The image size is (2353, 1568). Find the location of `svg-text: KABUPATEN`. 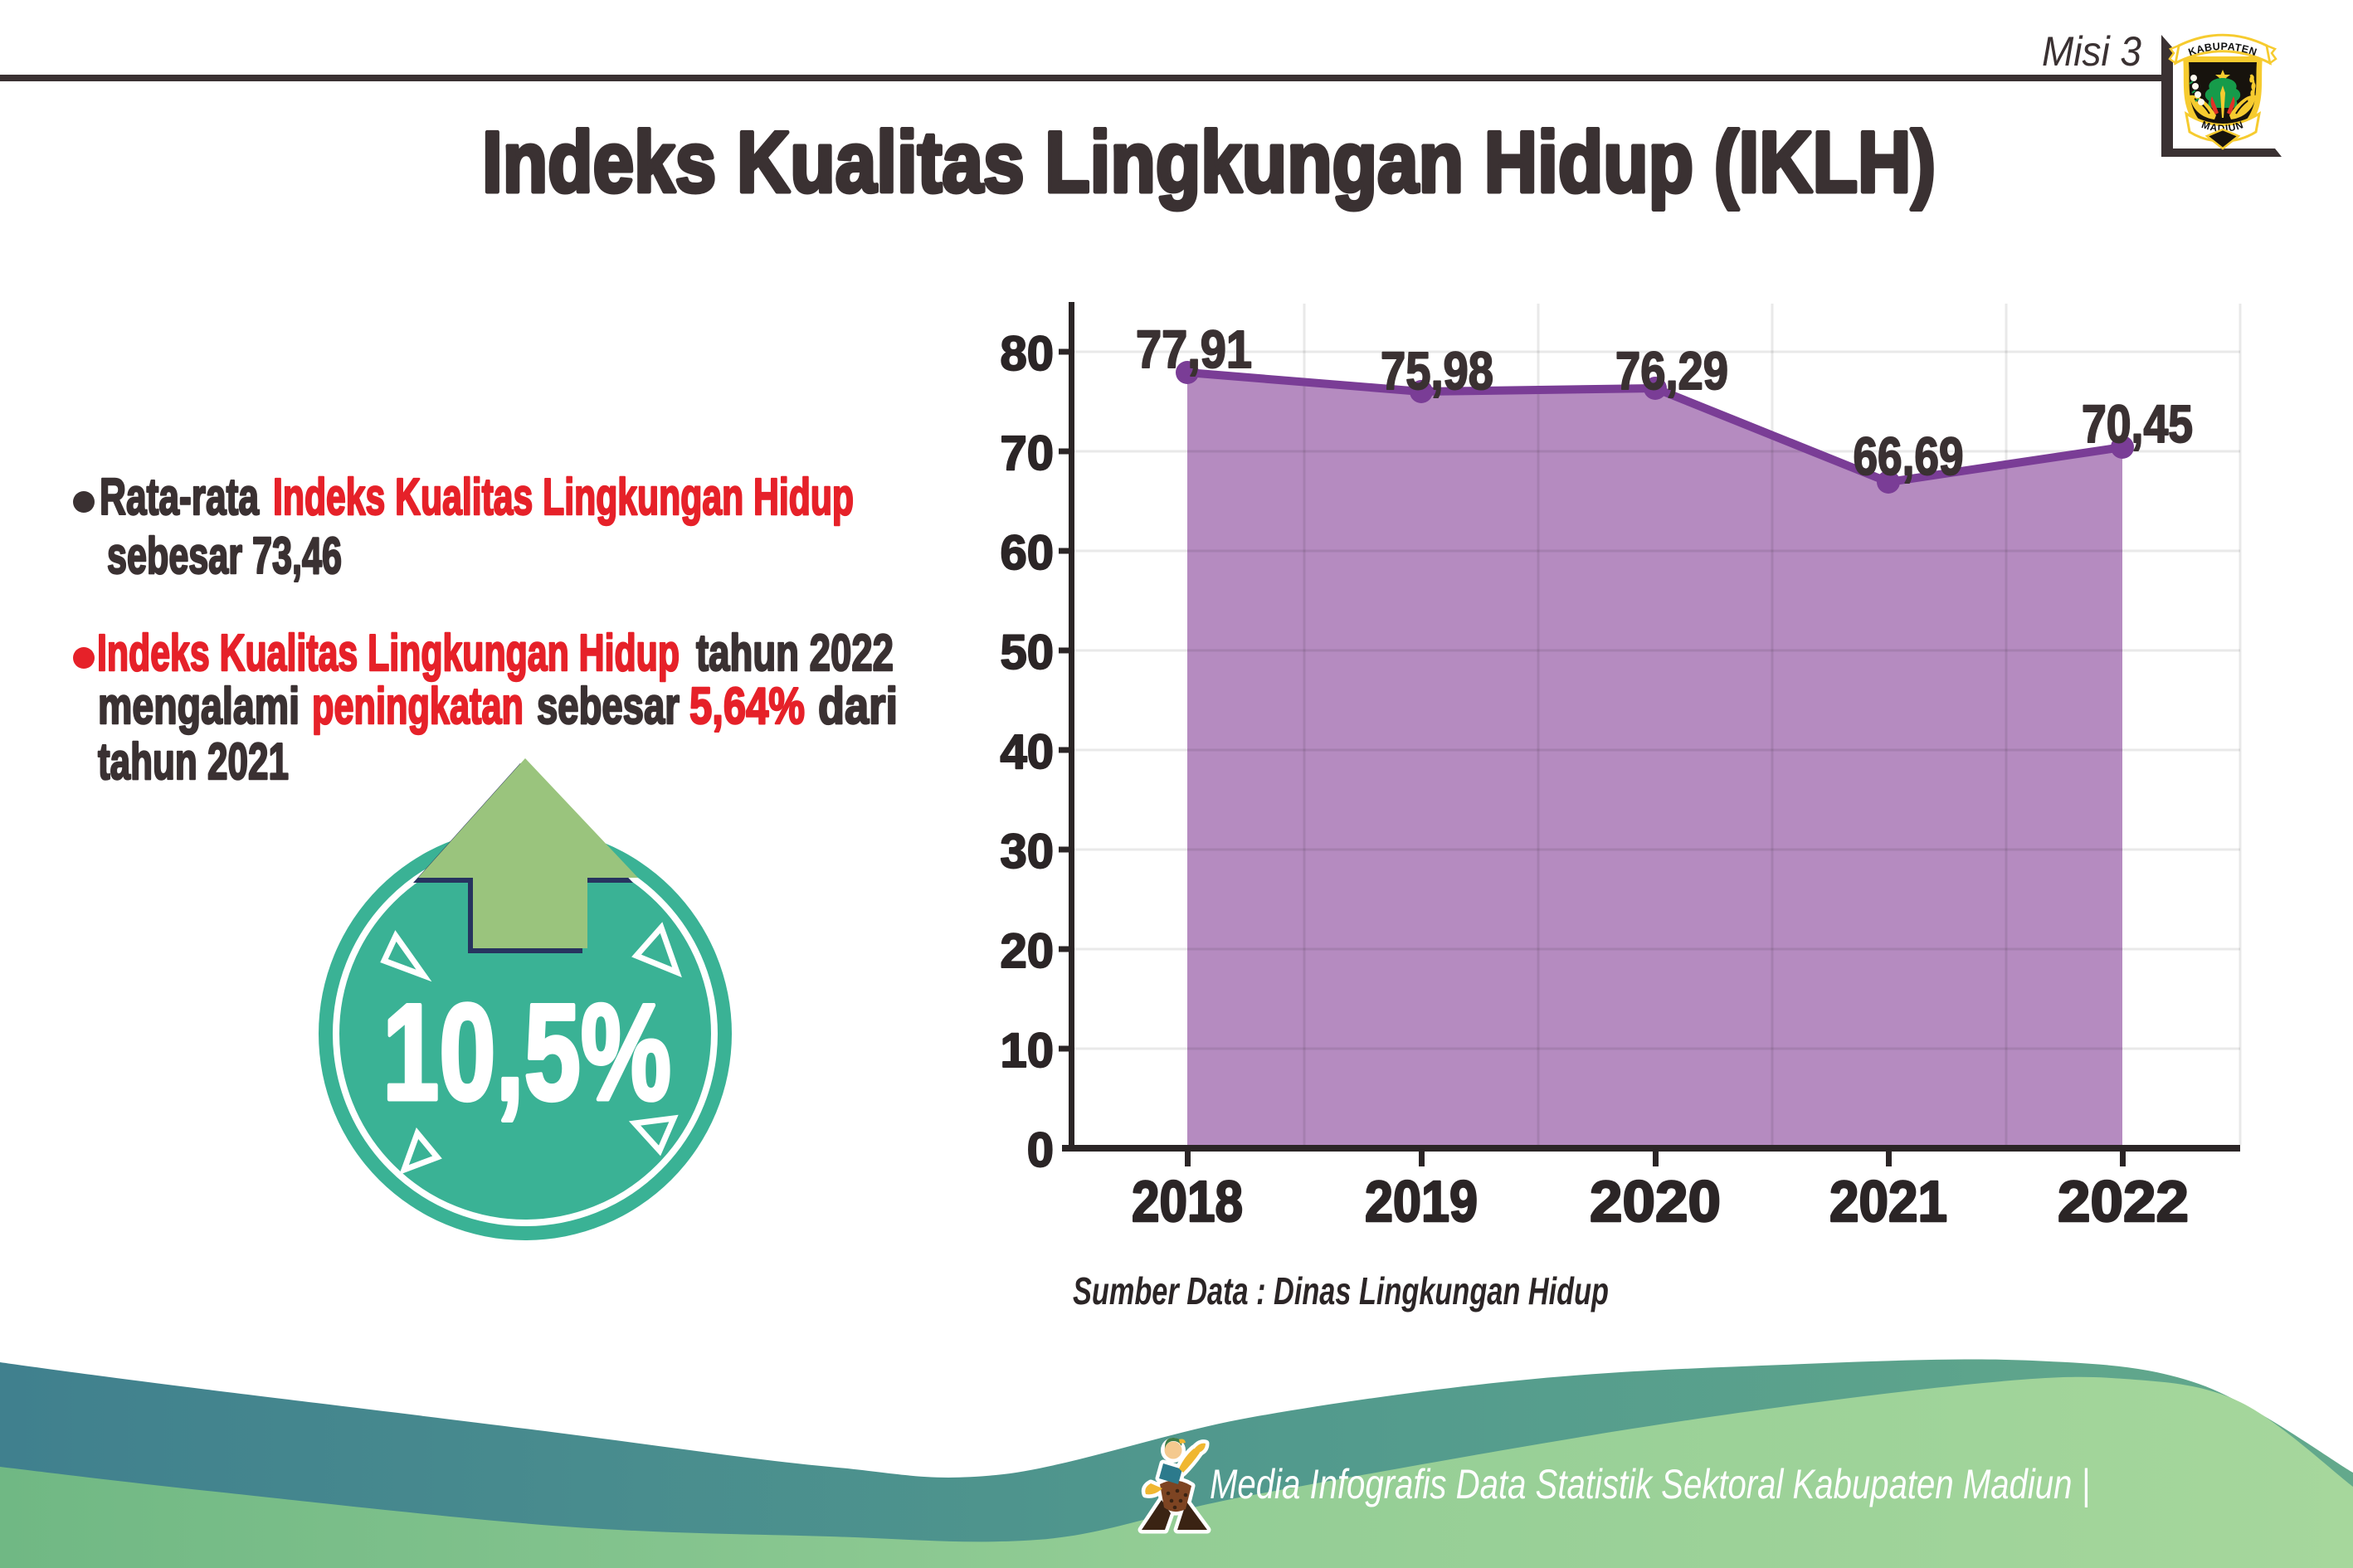

svg-text: KABUPATEN is located at coordinates (2222, 49).